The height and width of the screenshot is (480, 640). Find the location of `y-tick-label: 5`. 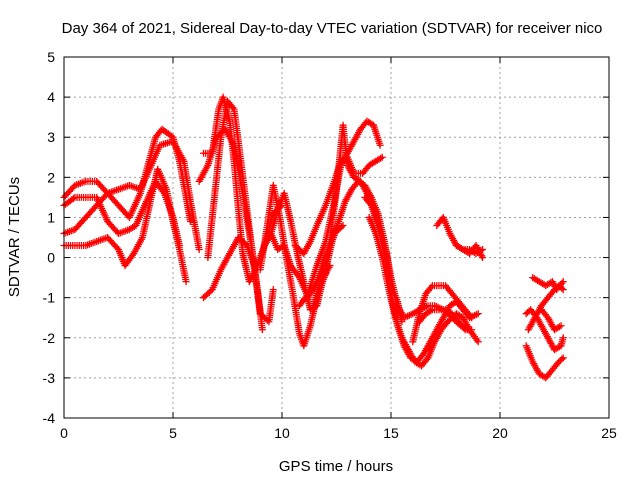

y-tick-label: 5 is located at coordinates (51, 57).